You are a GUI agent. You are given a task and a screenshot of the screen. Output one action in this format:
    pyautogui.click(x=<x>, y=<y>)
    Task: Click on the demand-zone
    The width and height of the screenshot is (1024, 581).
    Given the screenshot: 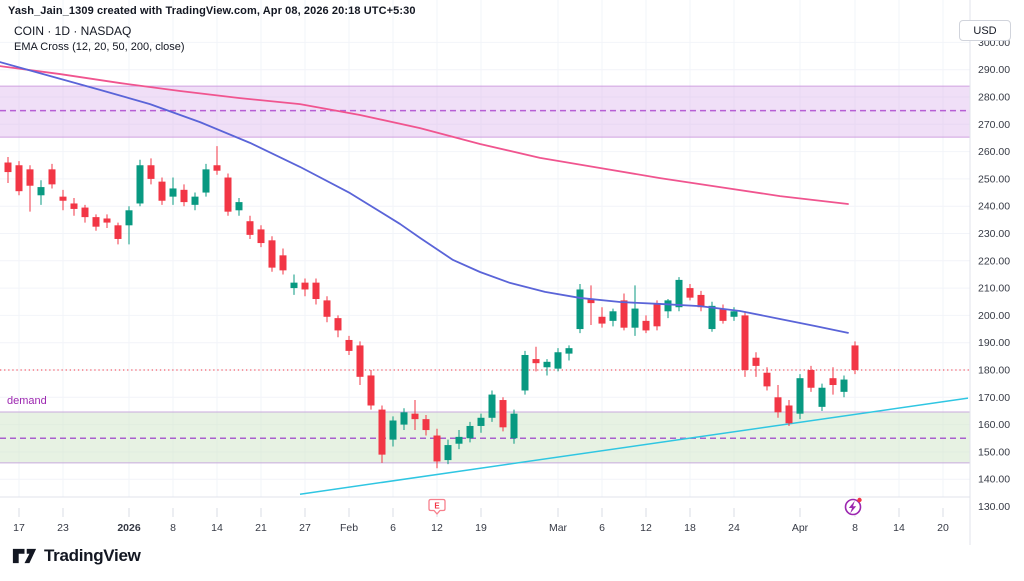 What is the action you would take?
    pyautogui.click(x=485, y=437)
    